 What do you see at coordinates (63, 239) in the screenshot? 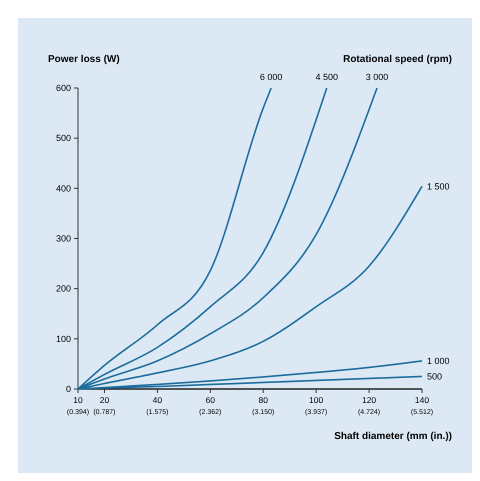
I see `y-tick-label: 300` at bounding box center [63, 239].